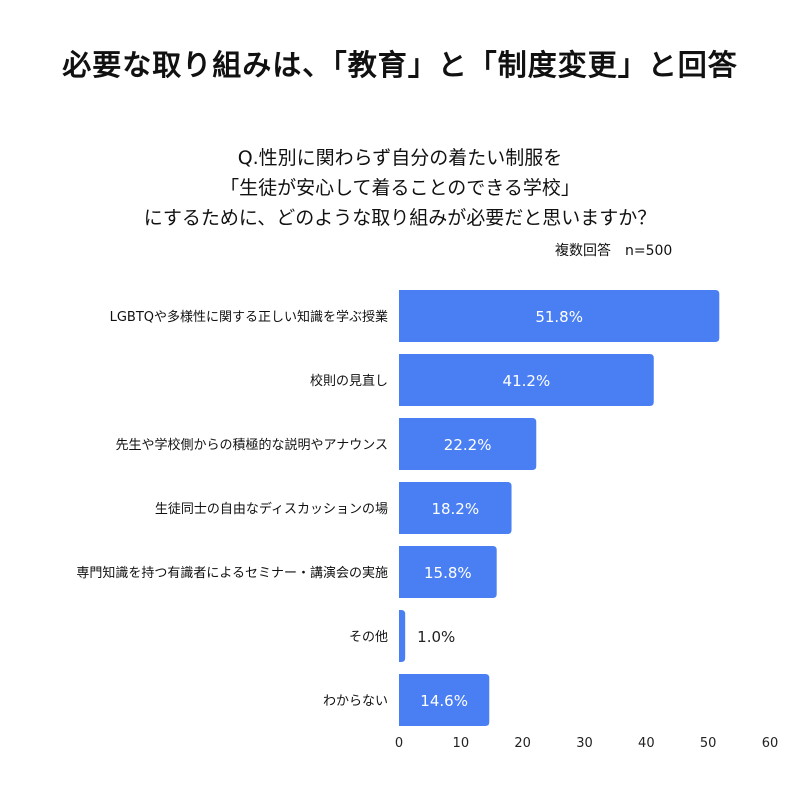 The height and width of the screenshot is (800, 800). I want to click on data-label: 14.6%, so click(444, 701).